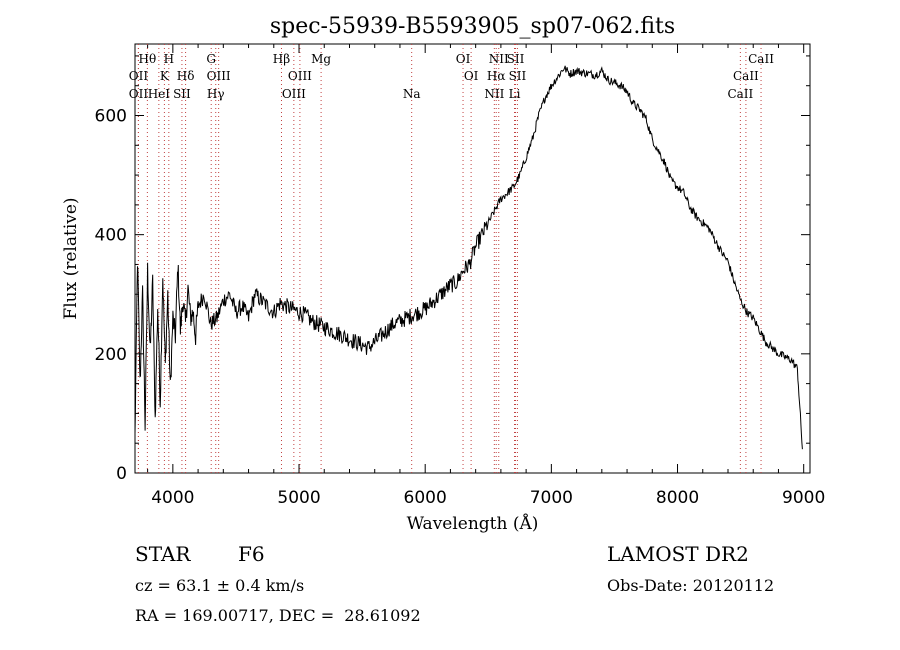  I want to click on x-tick-label: 5000, so click(298, 498).